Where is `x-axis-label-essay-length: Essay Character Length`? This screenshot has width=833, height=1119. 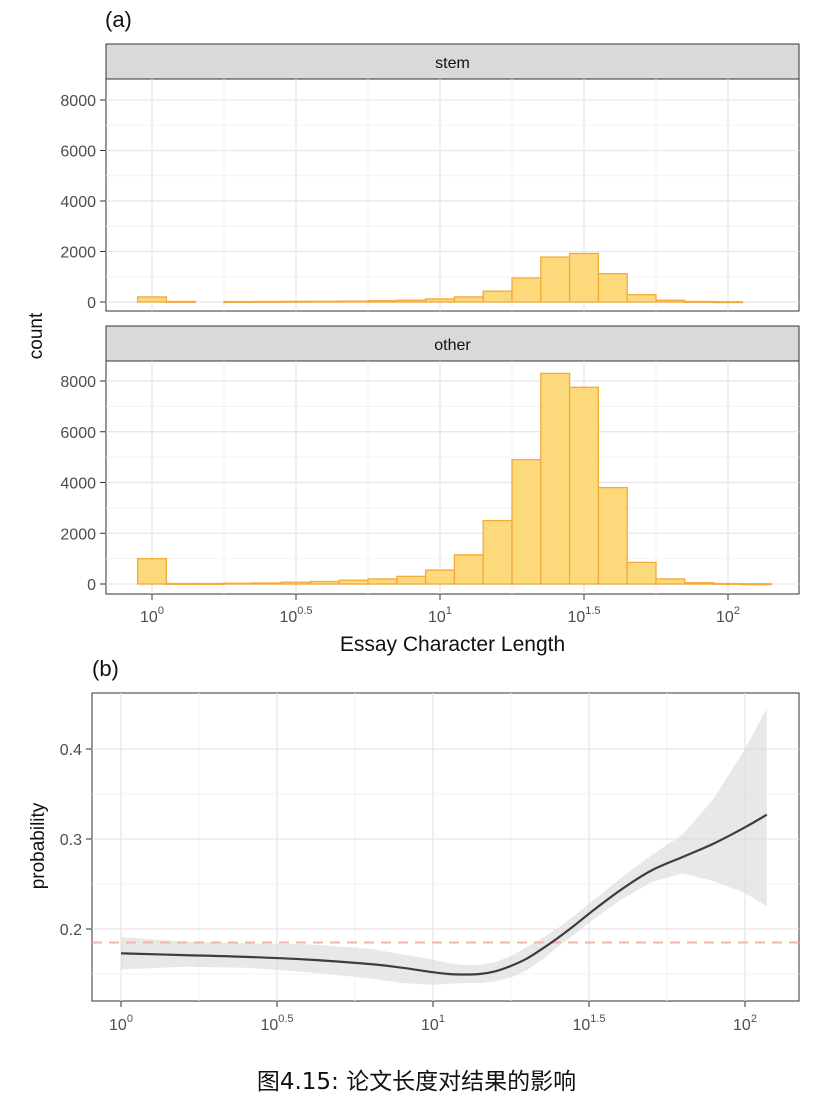 x-axis-label-essay-length: Essay Character Length is located at coordinates (452, 644).